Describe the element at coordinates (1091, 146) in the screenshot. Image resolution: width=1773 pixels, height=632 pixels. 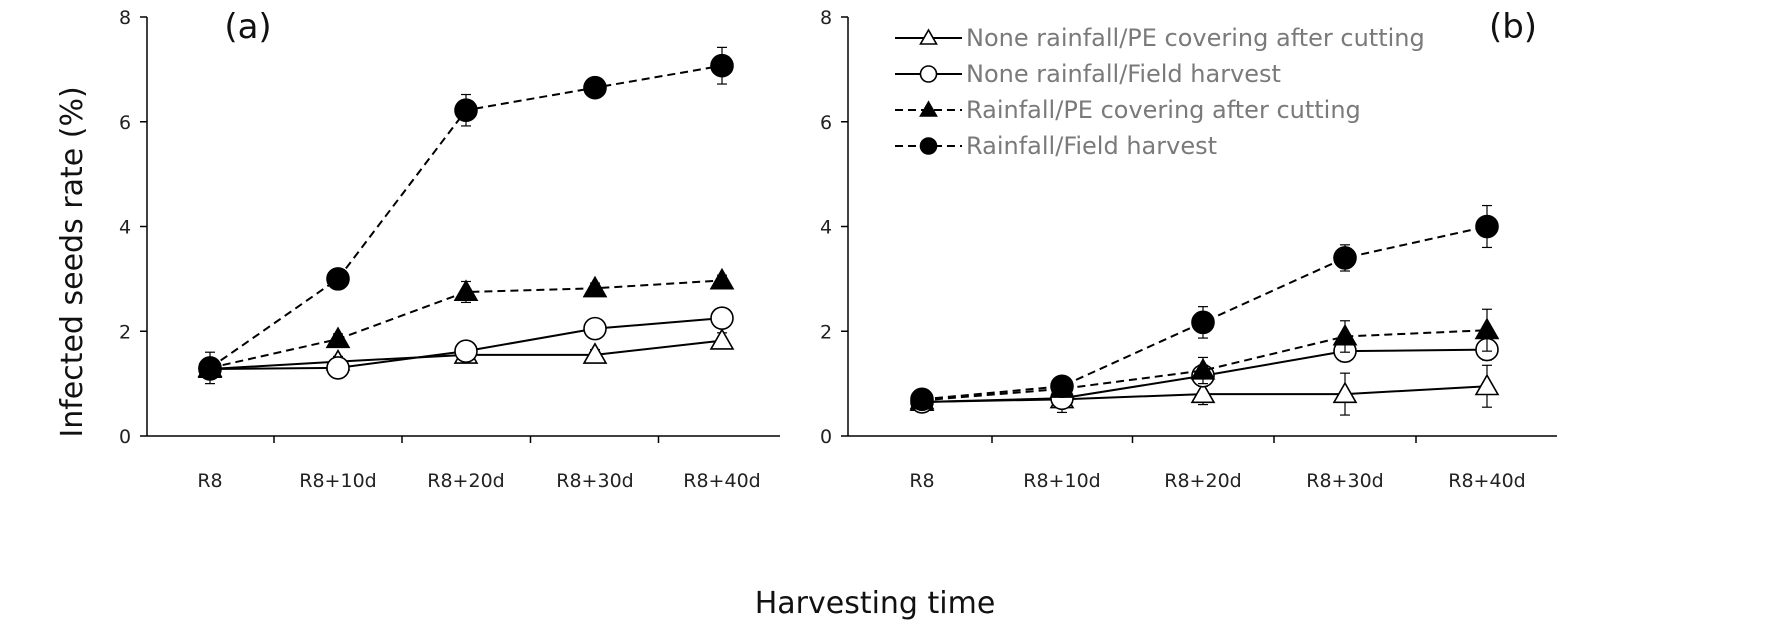
I see `legend-label: Rainfall/Field harvest` at that location.